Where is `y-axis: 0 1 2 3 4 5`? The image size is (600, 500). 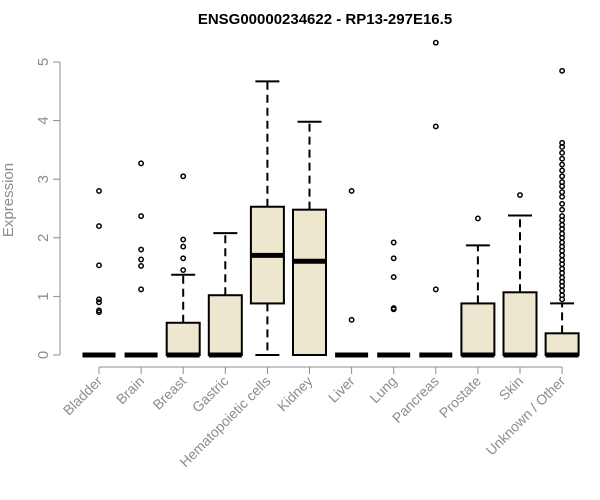 y-axis: 0 1 2 3 4 5 is located at coordinates (48, 208).